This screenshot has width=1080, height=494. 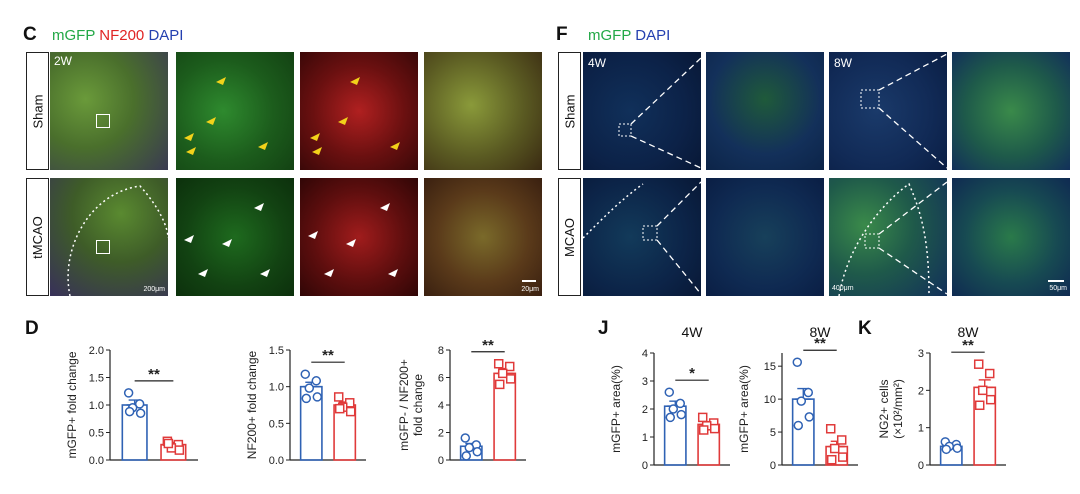 What do you see at coordinates (765, 237) in the screenshot?
I see `micrograph-f-mcao-4w-zoom` at bounding box center [765, 237].